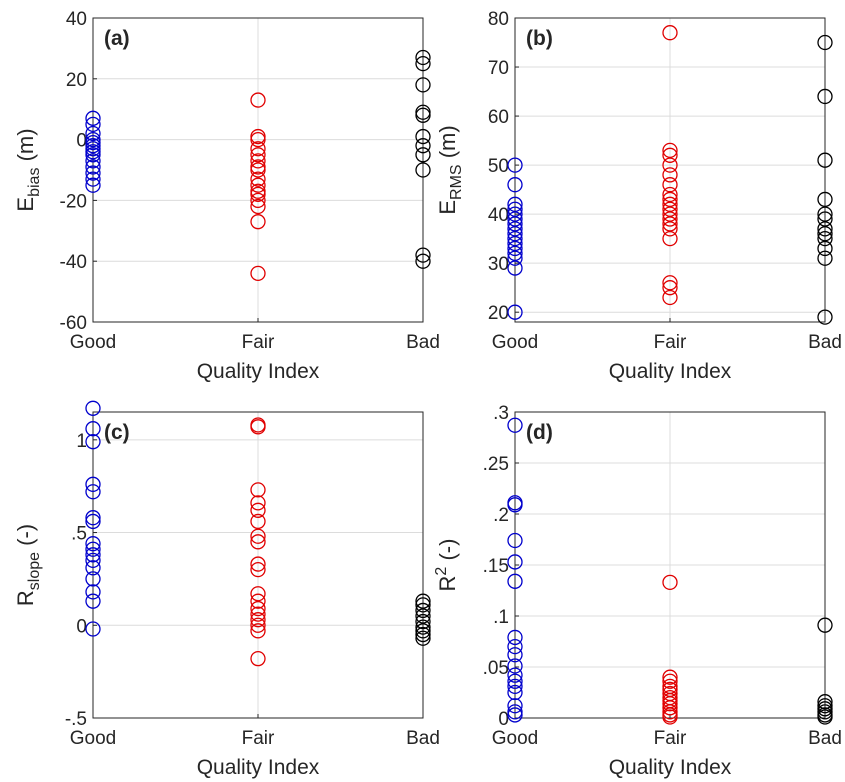  Describe the element at coordinates (117, 38) in the screenshot. I see `panel-label: (a)` at that location.